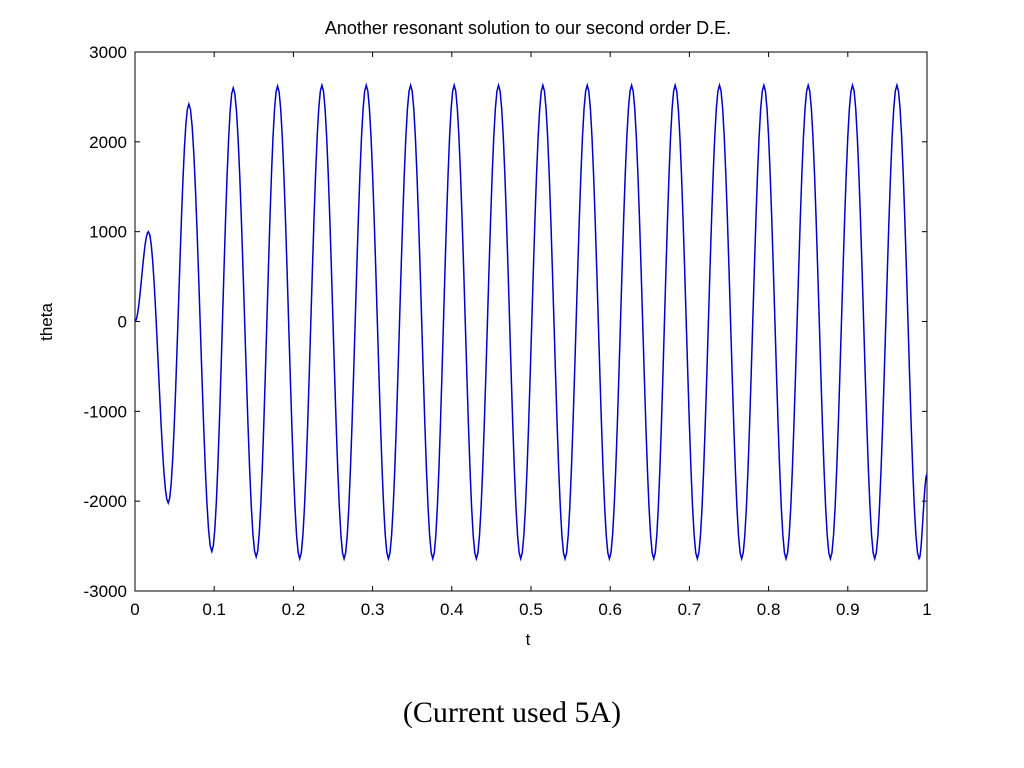 This screenshot has width=1024, height=768. What do you see at coordinates (46, 322) in the screenshot?
I see `y-axis-label: theta` at bounding box center [46, 322].